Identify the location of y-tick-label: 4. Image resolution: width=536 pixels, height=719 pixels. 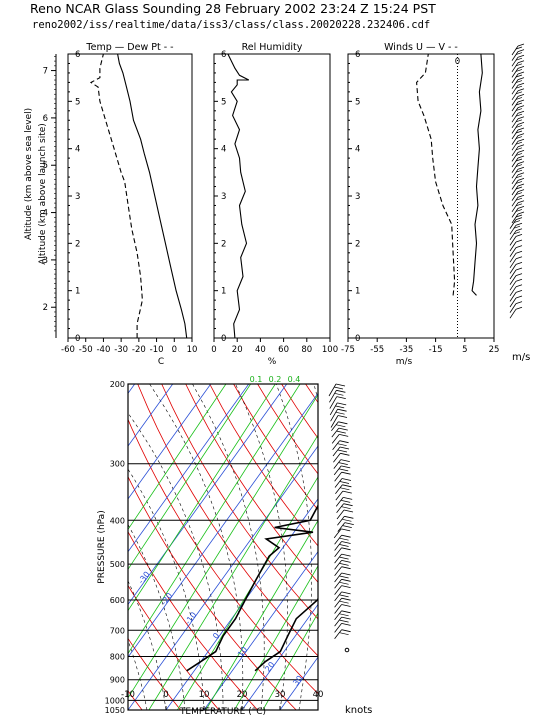
(223, 150).